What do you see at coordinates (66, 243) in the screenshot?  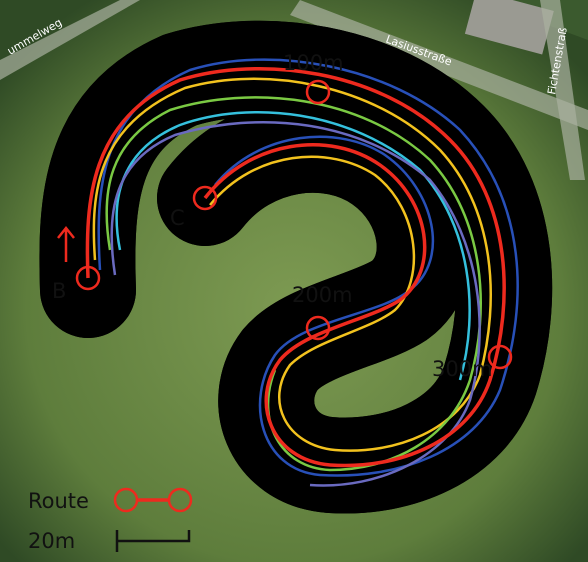 I see `direction-arrow` at bounding box center [66, 243].